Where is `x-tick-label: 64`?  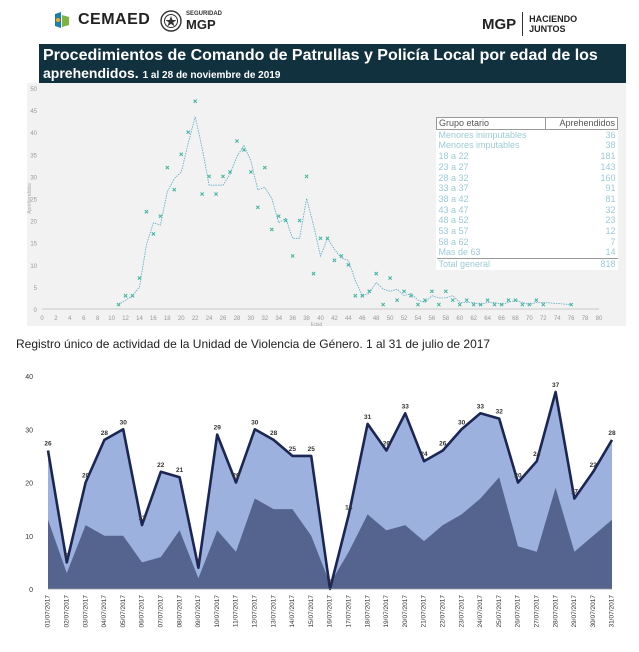
x-tick-label: 64 is located at coordinates (487, 319).